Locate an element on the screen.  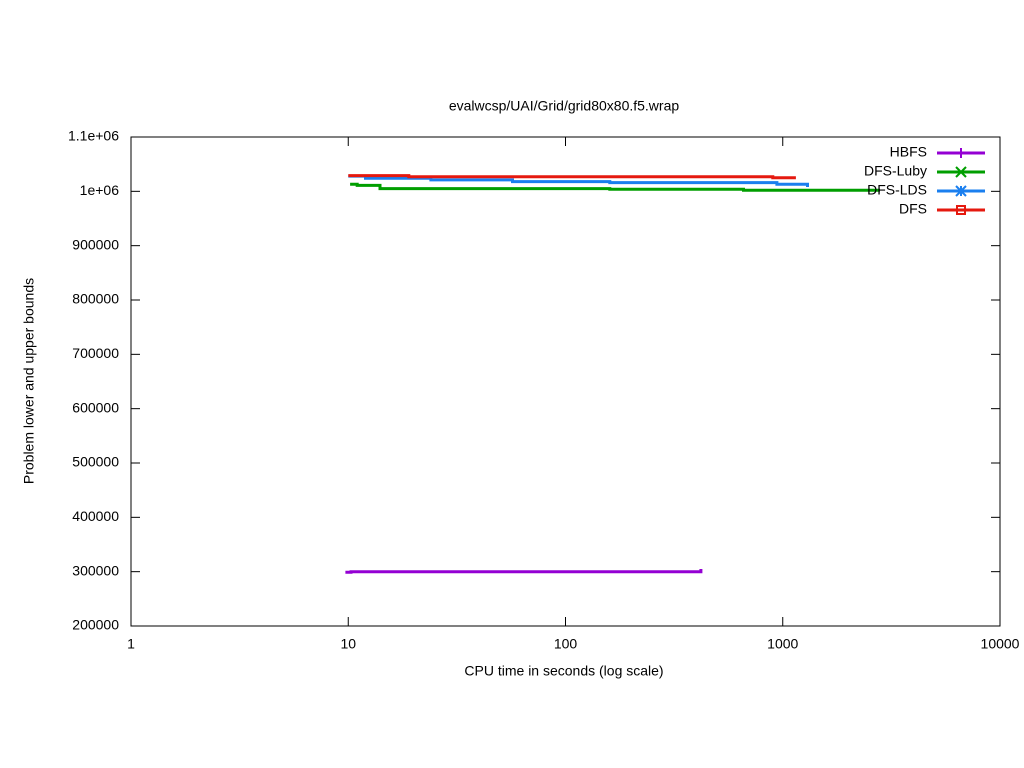
y-tick-label: 800000 is located at coordinates (95, 299).